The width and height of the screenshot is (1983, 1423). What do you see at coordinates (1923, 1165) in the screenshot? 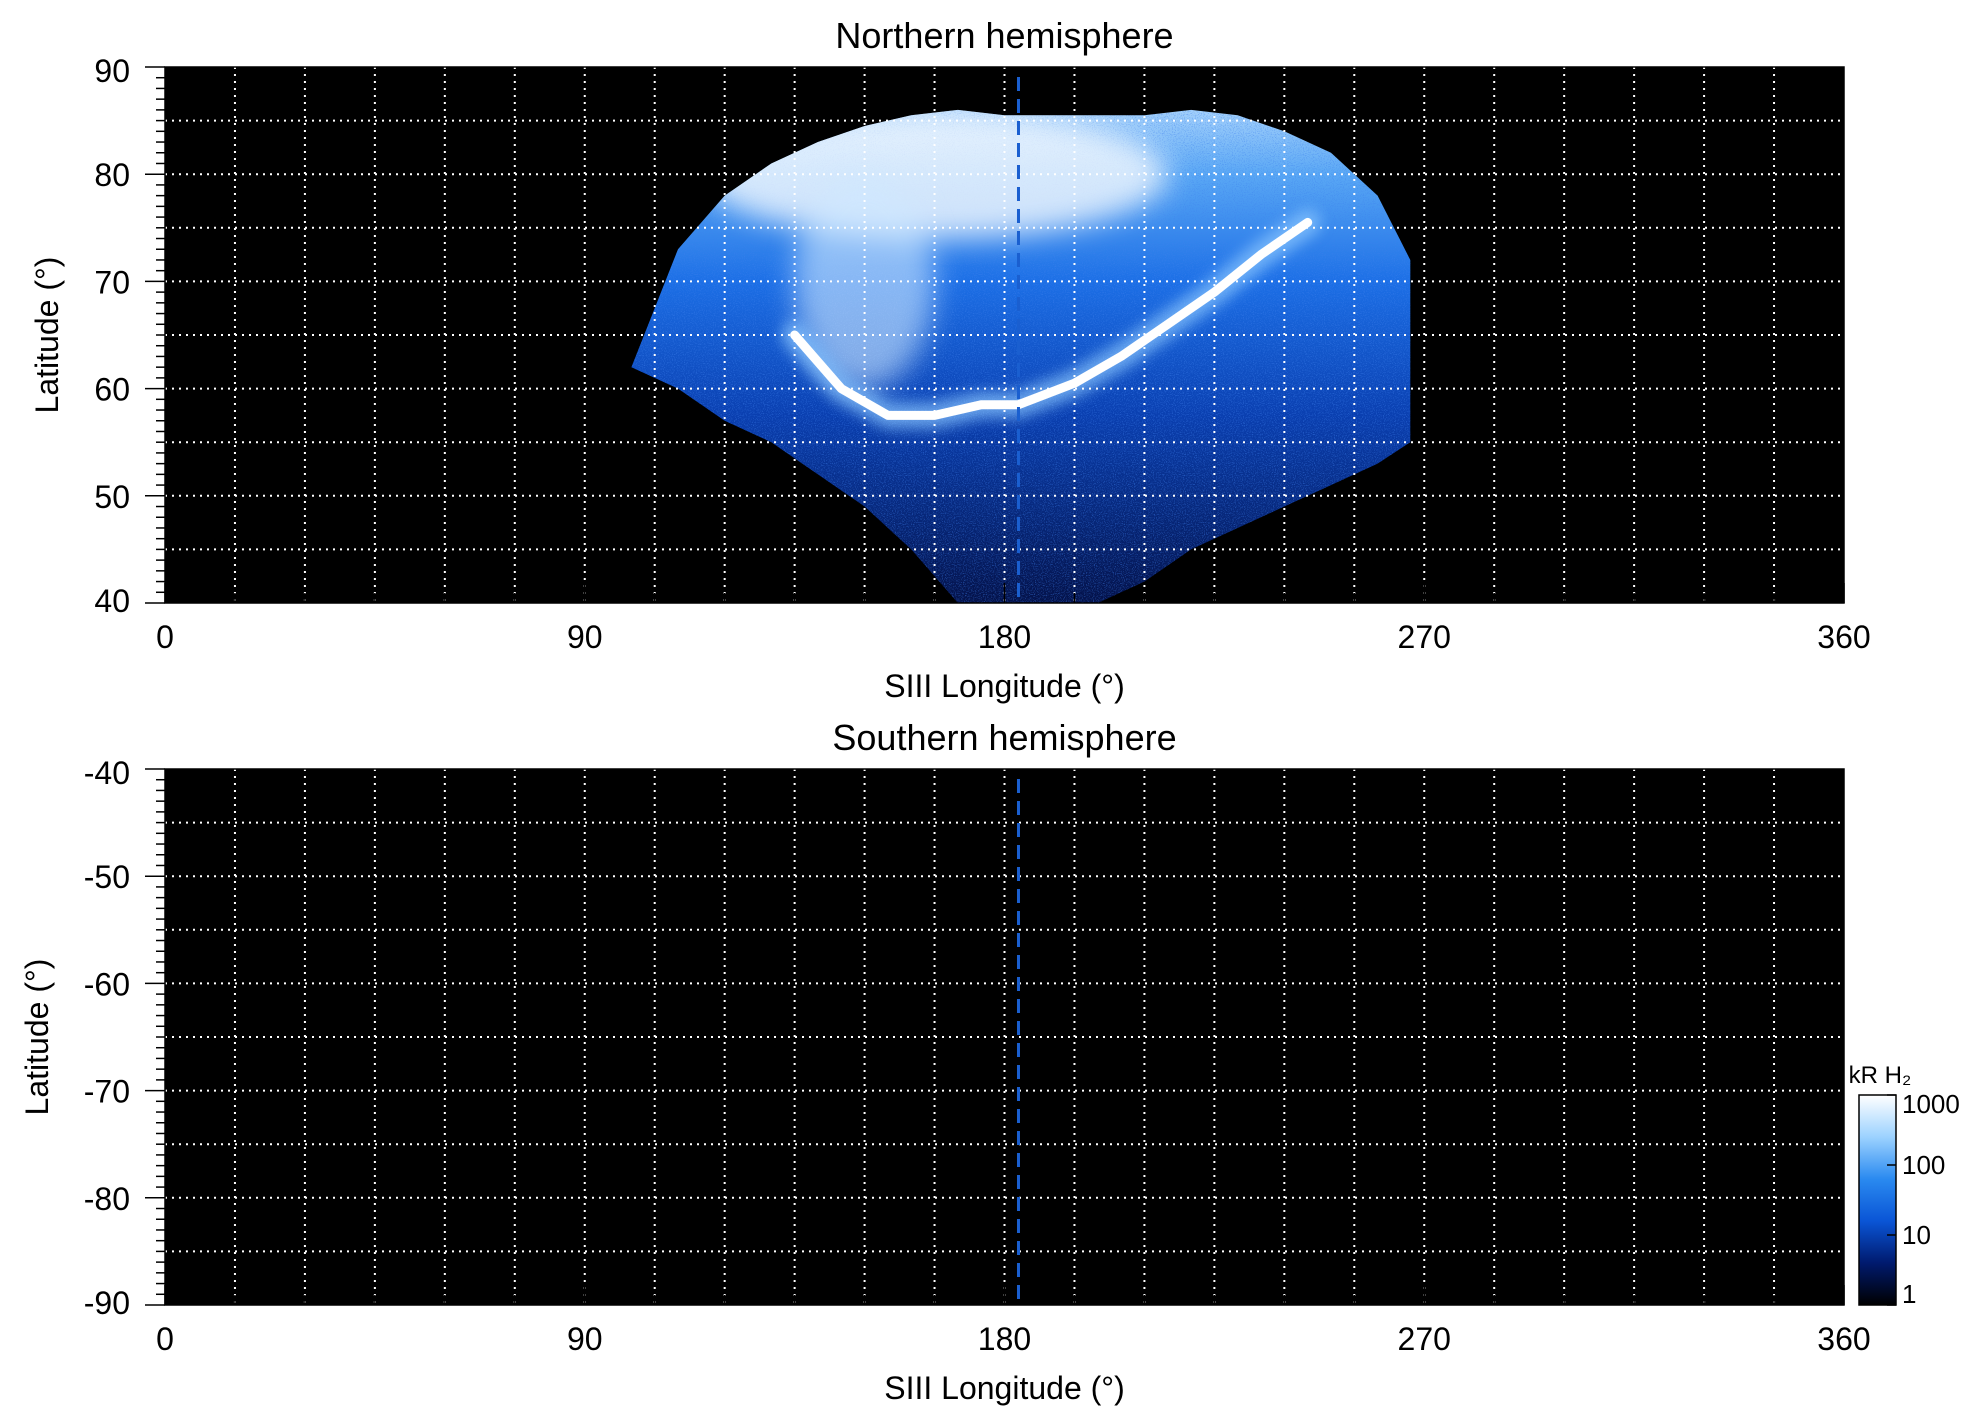
I see `colorbar-tick-label: 100` at bounding box center [1923, 1165].